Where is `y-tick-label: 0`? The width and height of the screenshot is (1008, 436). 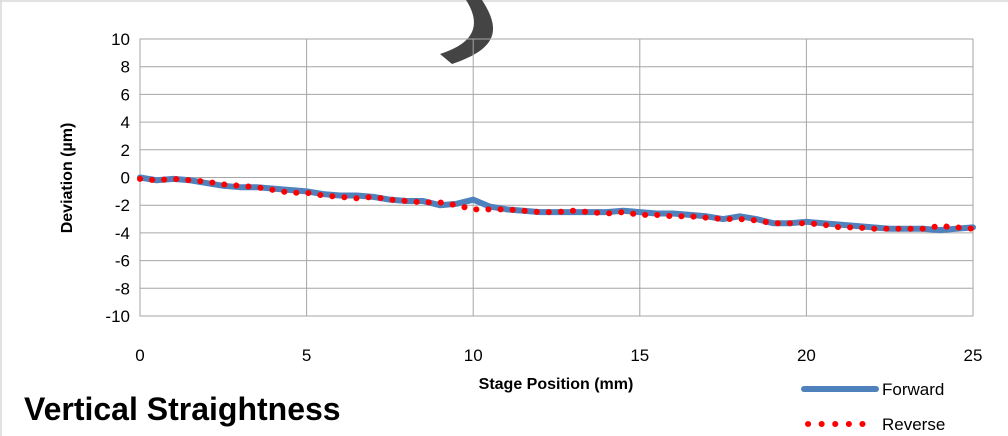 y-tick-label: 0 is located at coordinates (125, 178).